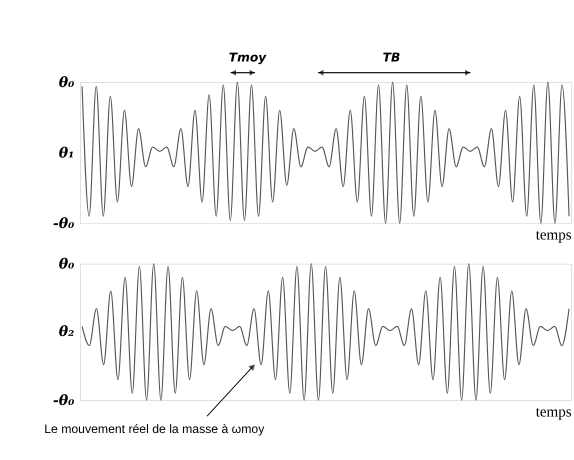 This screenshot has width=574, height=460. What do you see at coordinates (155, 429) in the screenshot?
I see `text: Le mouvement réel de la masse à ωmoy` at bounding box center [155, 429].